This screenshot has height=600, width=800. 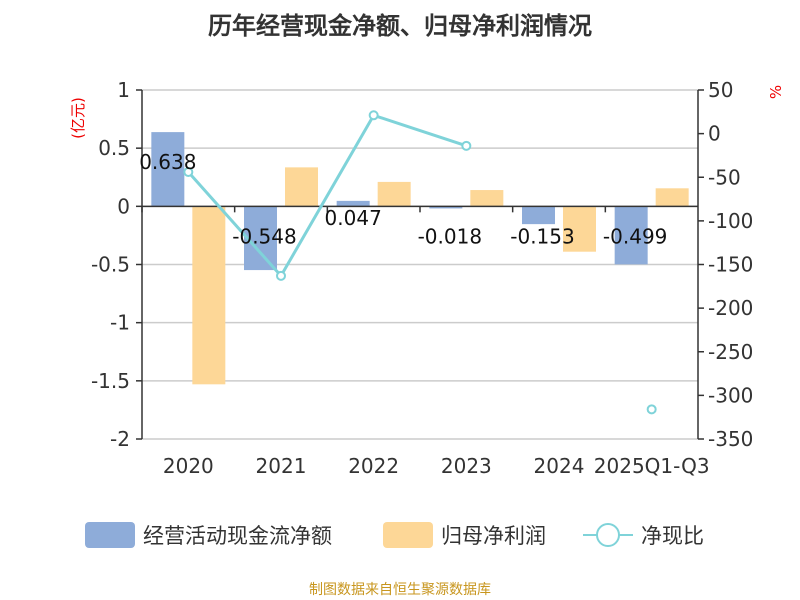 What do you see at coordinates (466, 466) in the screenshot?
I see `x-tick-label: 2023` at bounding box center [466, 466].